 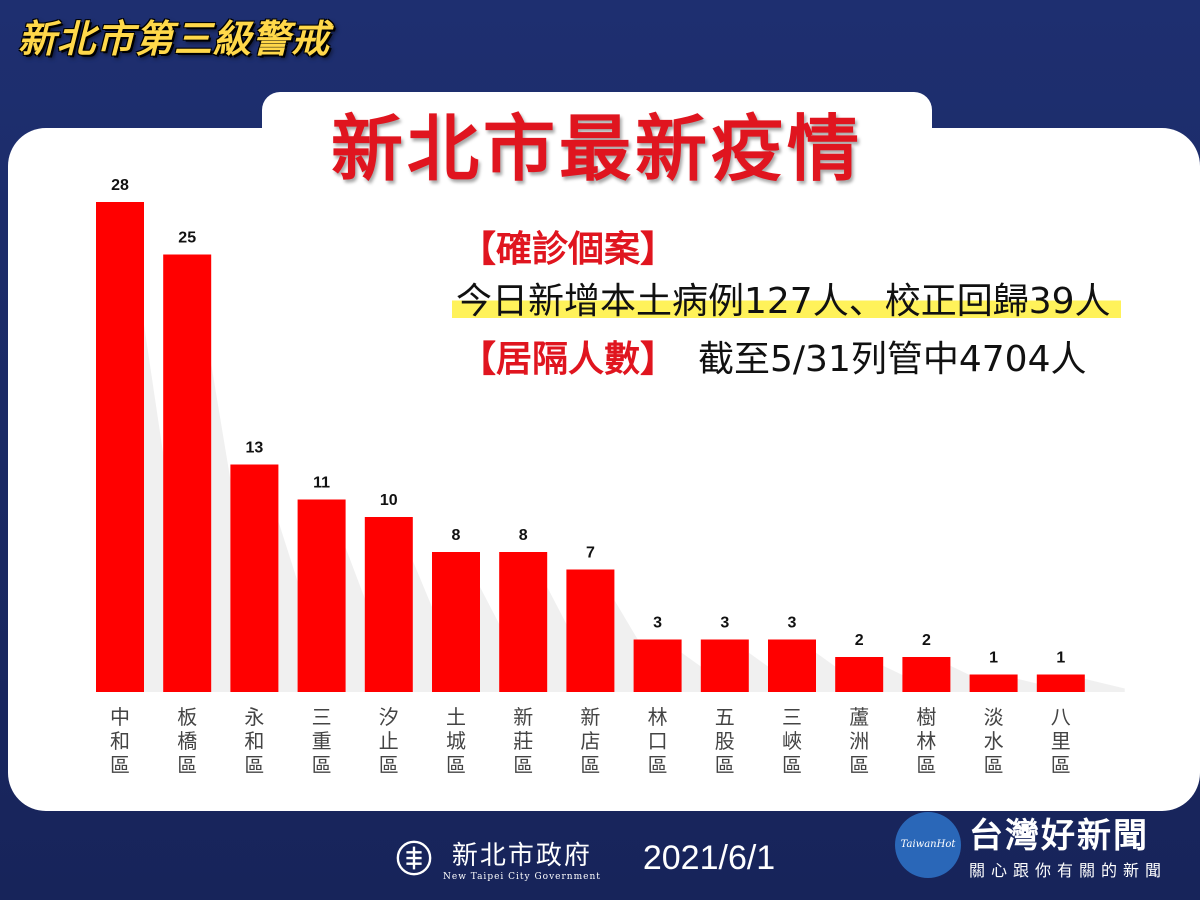 What do you see at coordinates (1059, 836) in the screenshot?
I see `watermark-name: 台灣好新聞` at bounding box center [1059, 836].